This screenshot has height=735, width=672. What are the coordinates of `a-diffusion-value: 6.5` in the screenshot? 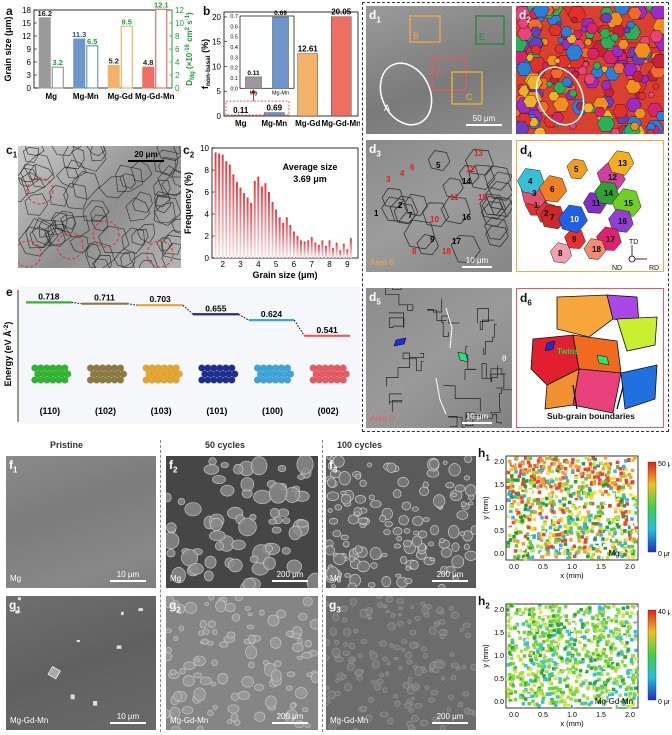 It's located at (92, 41).